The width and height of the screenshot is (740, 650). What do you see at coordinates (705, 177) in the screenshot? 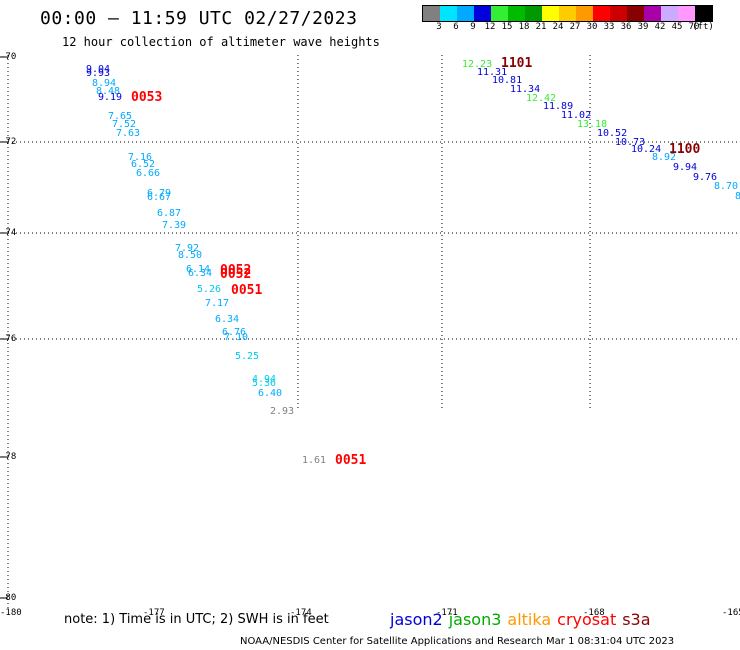
I see `wave-height-label: 9.76` at bounding box center [705, 177].